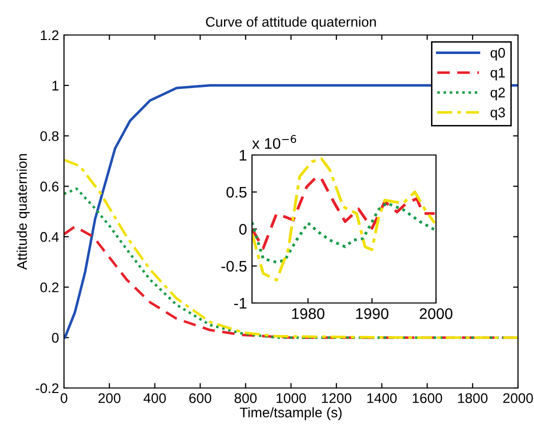 The height and width of the screenshot is (430, 534). What do you see at coordinates (274, 141) in the screenshot?
I see `annotation: x 10$^{−6}$` at bounding box center [274, 141].